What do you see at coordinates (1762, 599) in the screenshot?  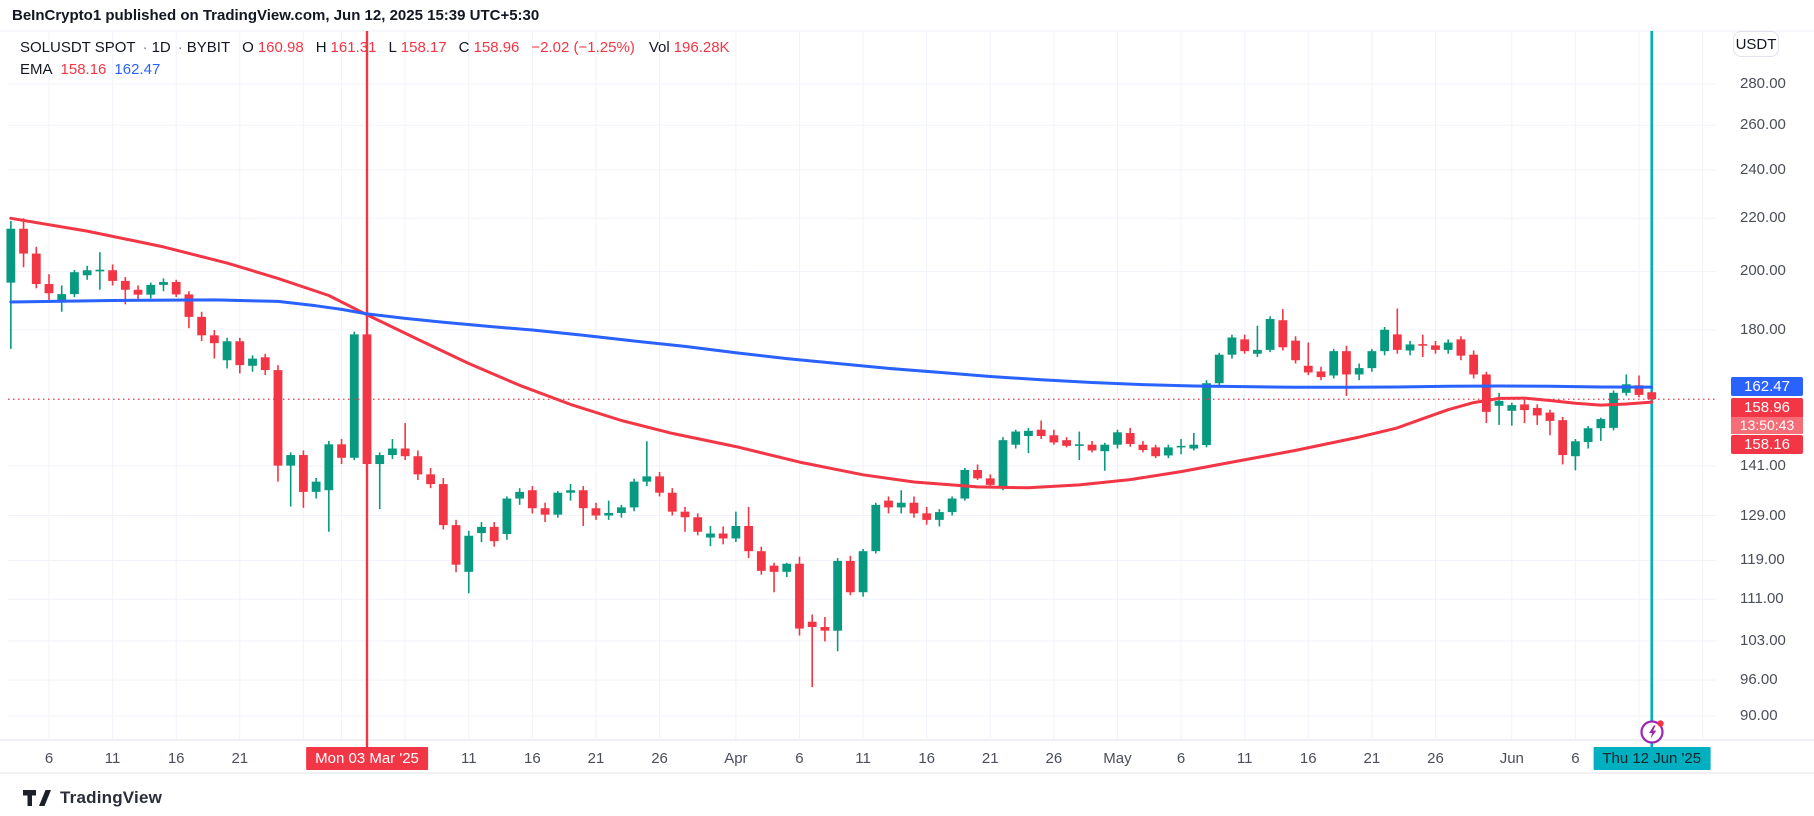 I see `price-axis-label: 111.00` at bounding box center [1762, 599].